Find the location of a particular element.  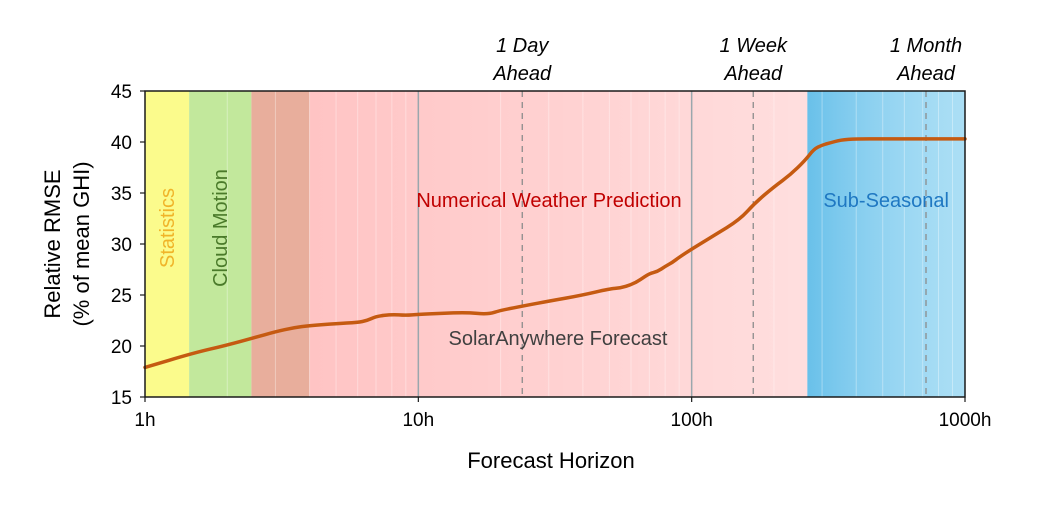

x-tick-label: 10h is located at coordinates (418, 420).